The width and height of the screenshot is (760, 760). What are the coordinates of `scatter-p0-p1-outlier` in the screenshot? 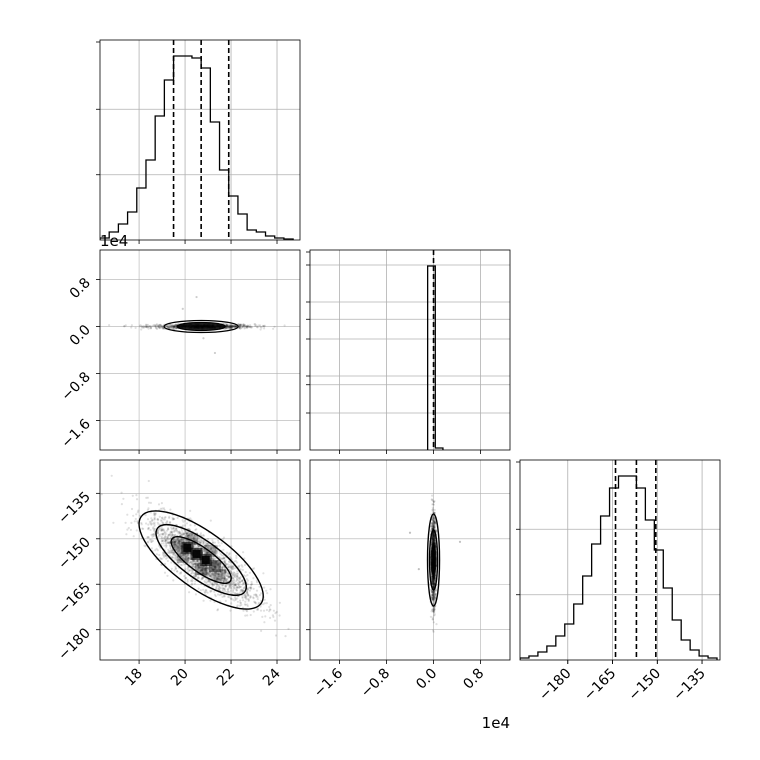 It's located at (196, 297).